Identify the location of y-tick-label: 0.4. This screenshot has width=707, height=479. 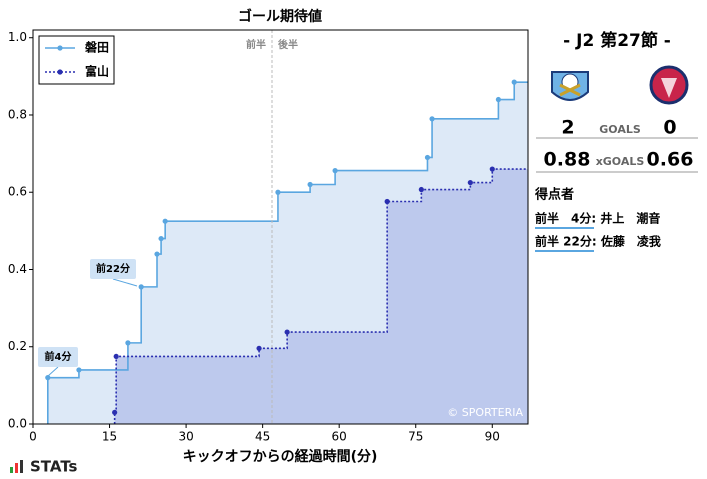
(17, 269).